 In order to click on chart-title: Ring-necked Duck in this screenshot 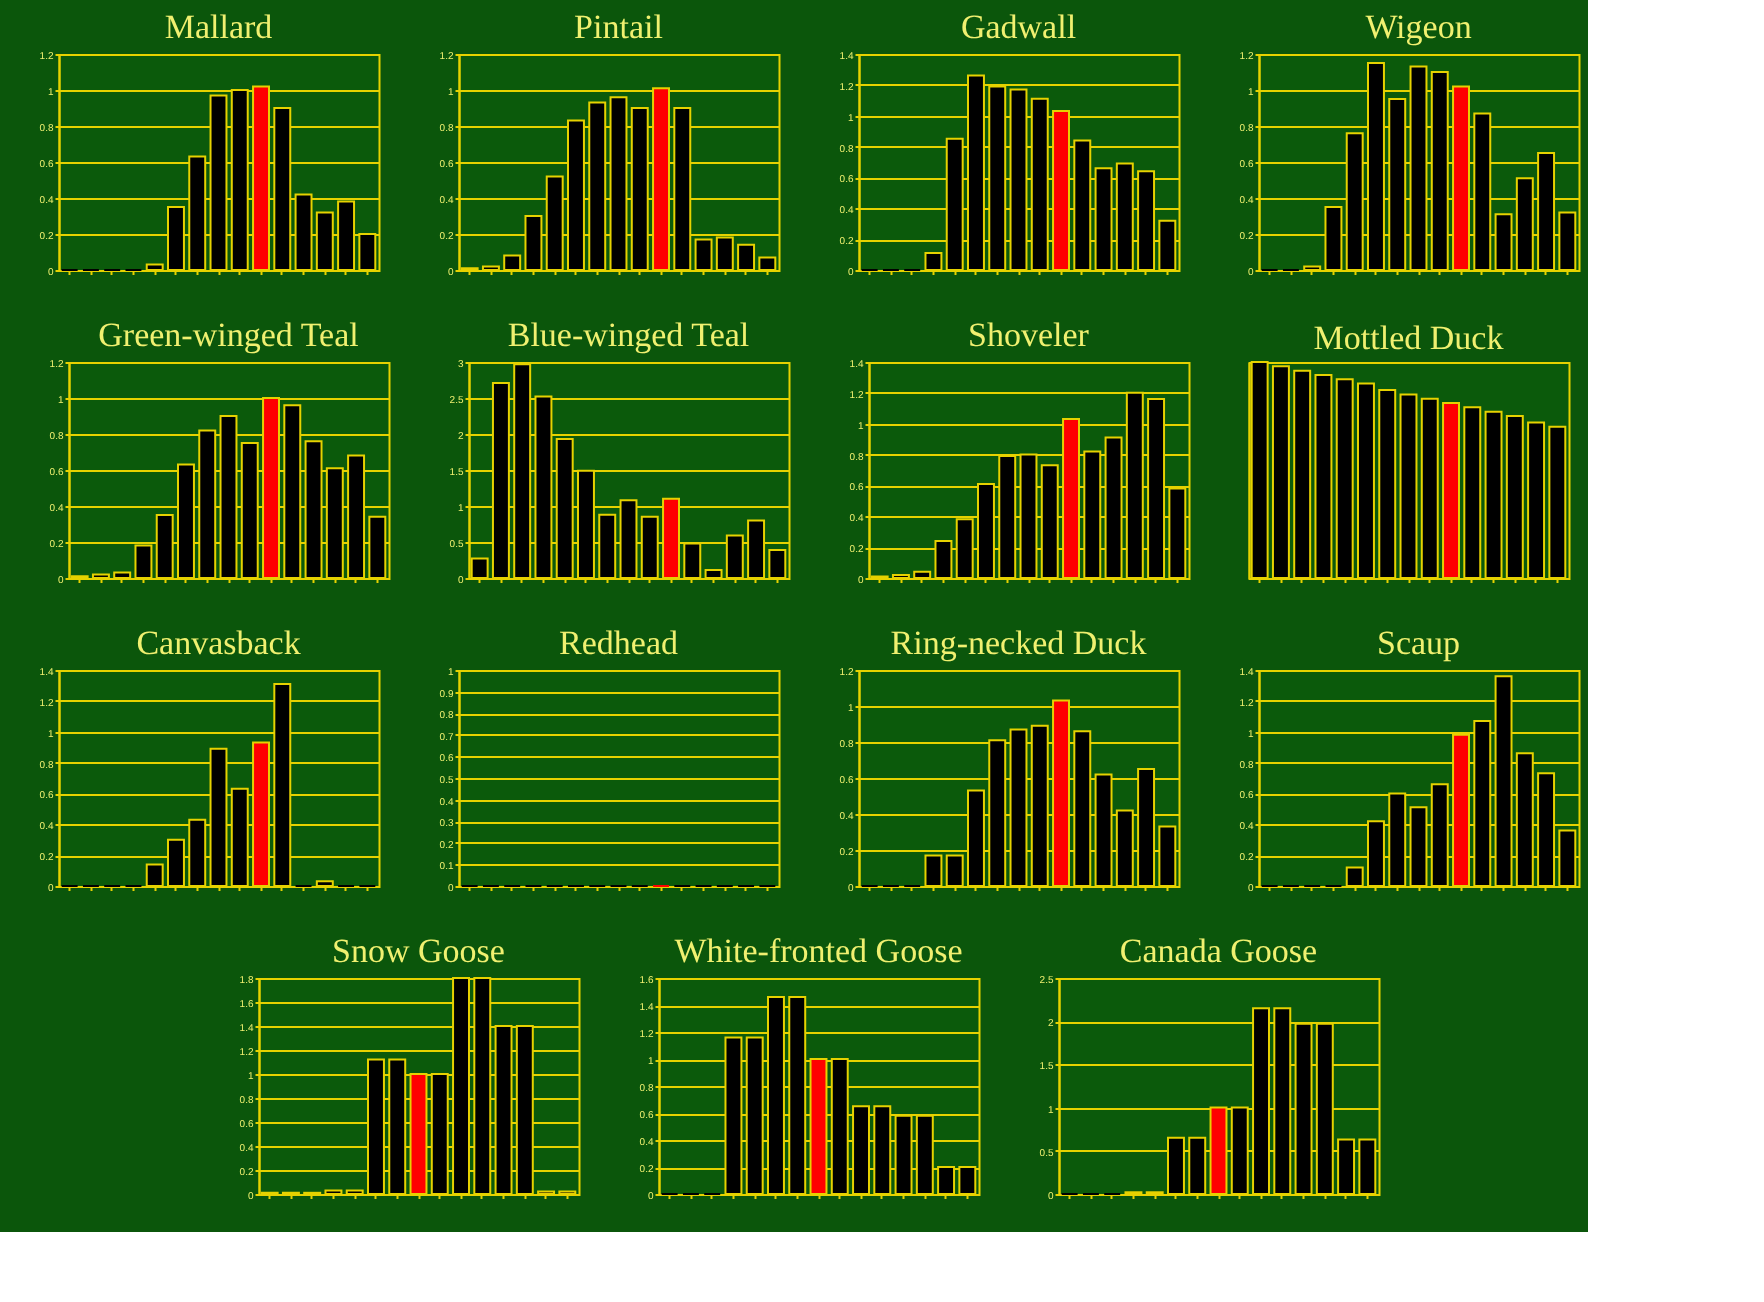, I will do `click(1019, 643)`.